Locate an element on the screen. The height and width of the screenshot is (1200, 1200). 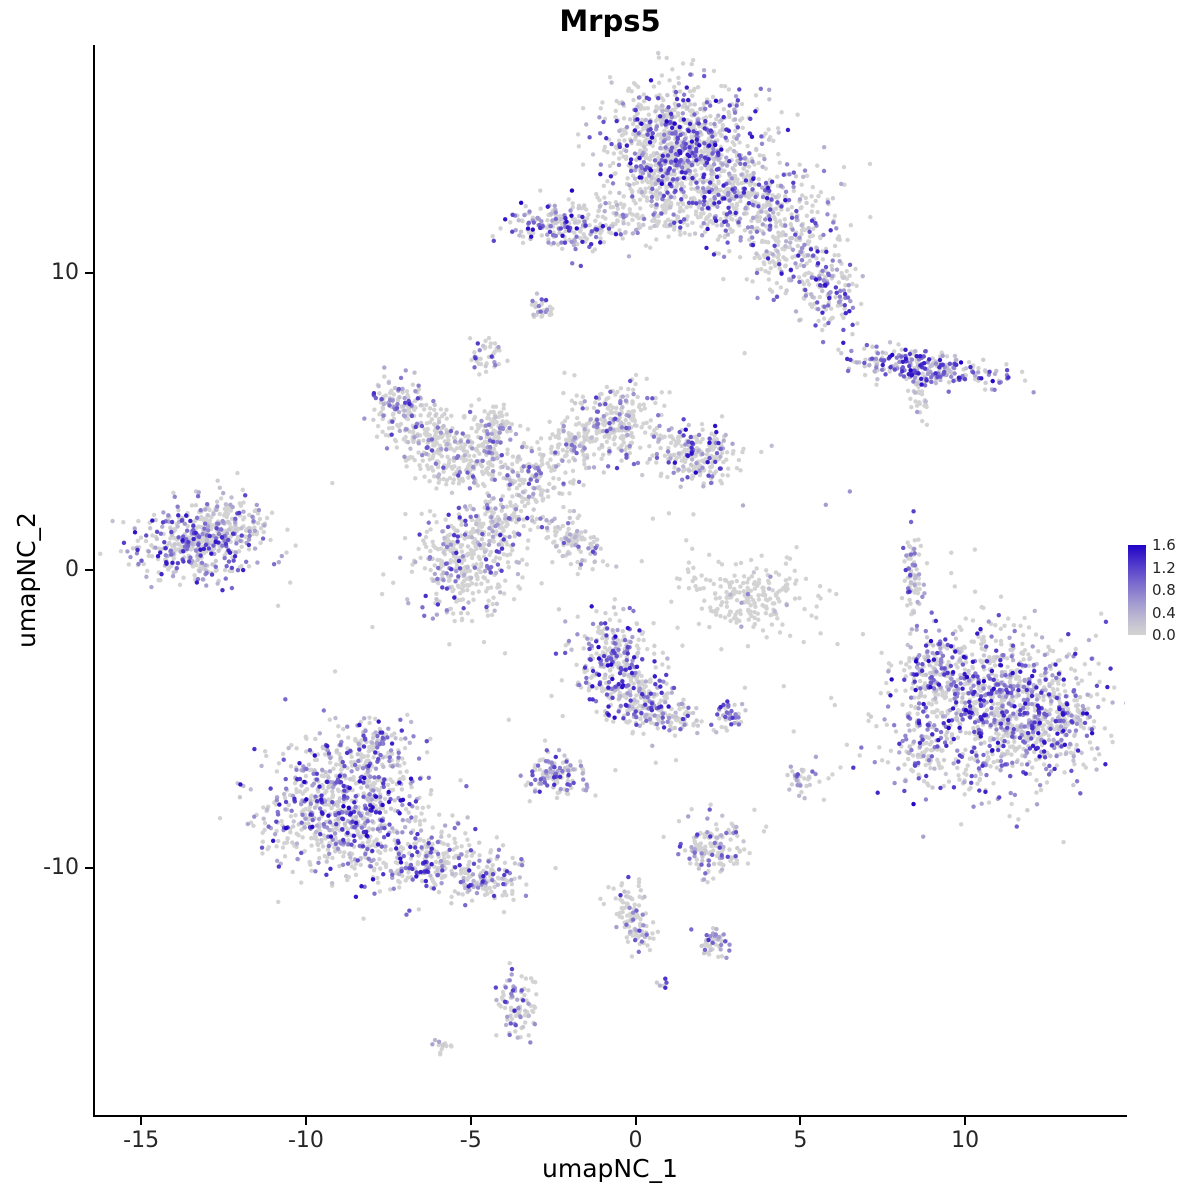
y-axis-line is located at coordinates (94, 581).